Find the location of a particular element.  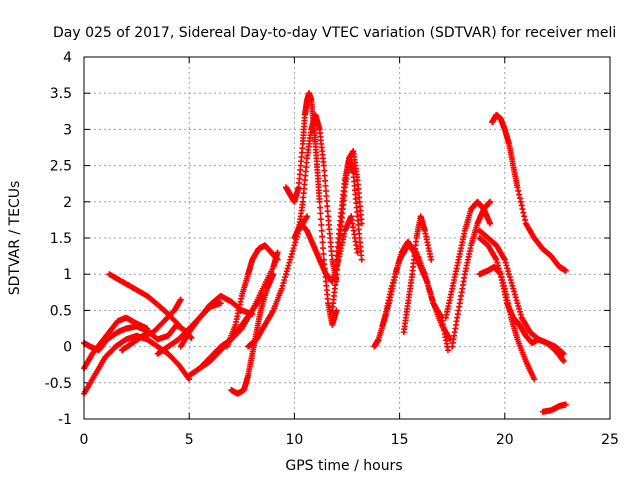

y-tick-label: 1.5 is located at coordinates (61, 239).